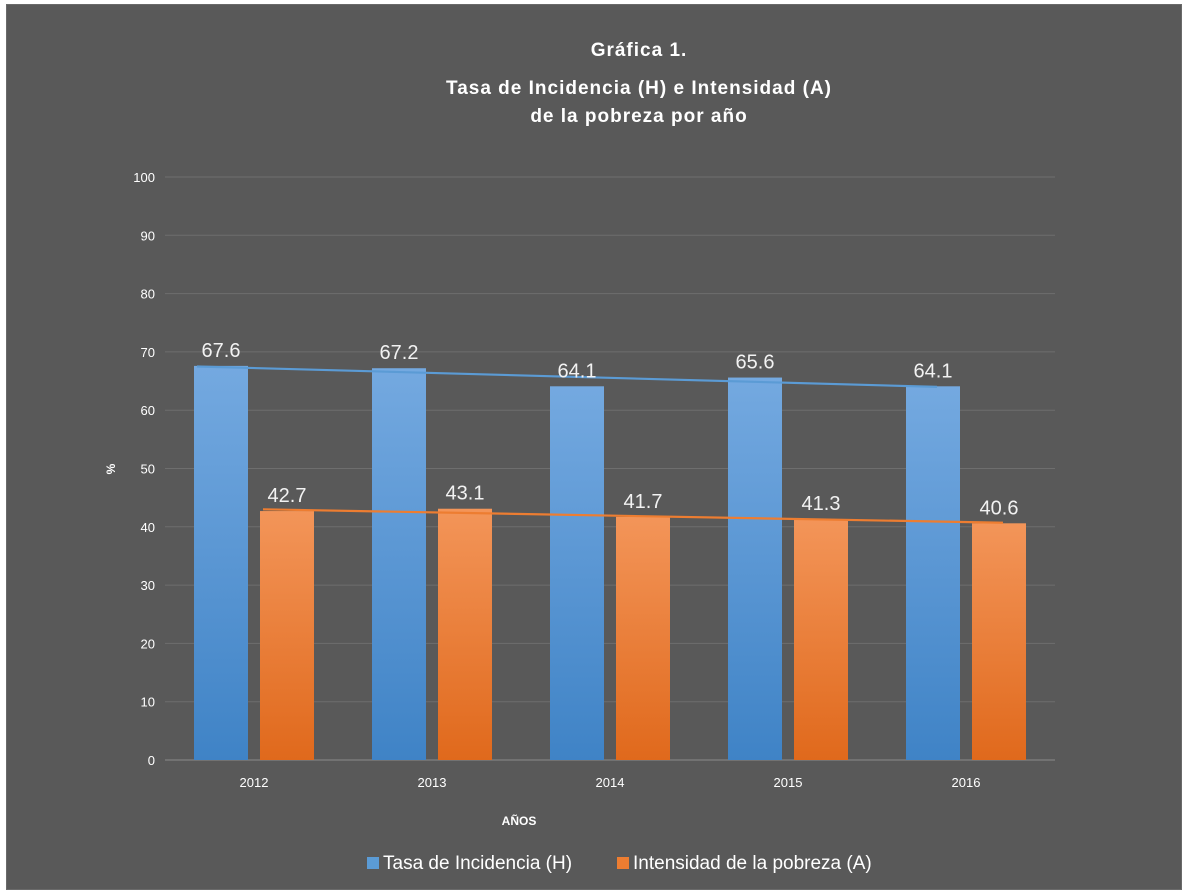 This screenshot has height=896, width=1186. I want to click on trendline-intensidad, so click(633, 516).